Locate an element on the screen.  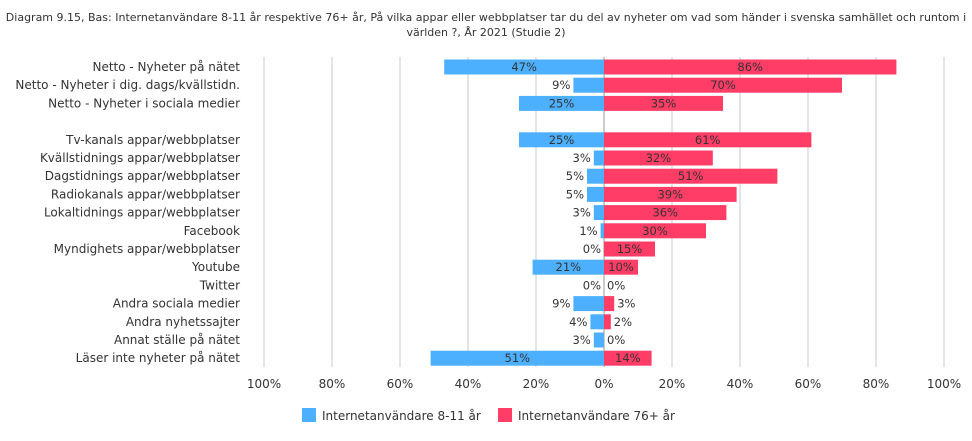
data-label: 32% is located at coordinates (659, 158).